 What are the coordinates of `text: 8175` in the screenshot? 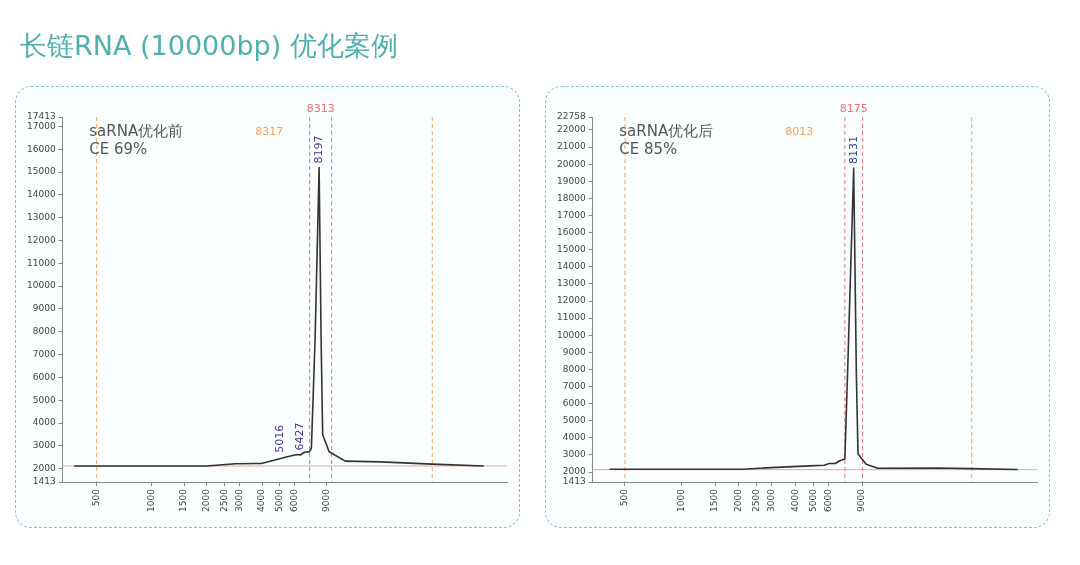 It's located at (853, 109).